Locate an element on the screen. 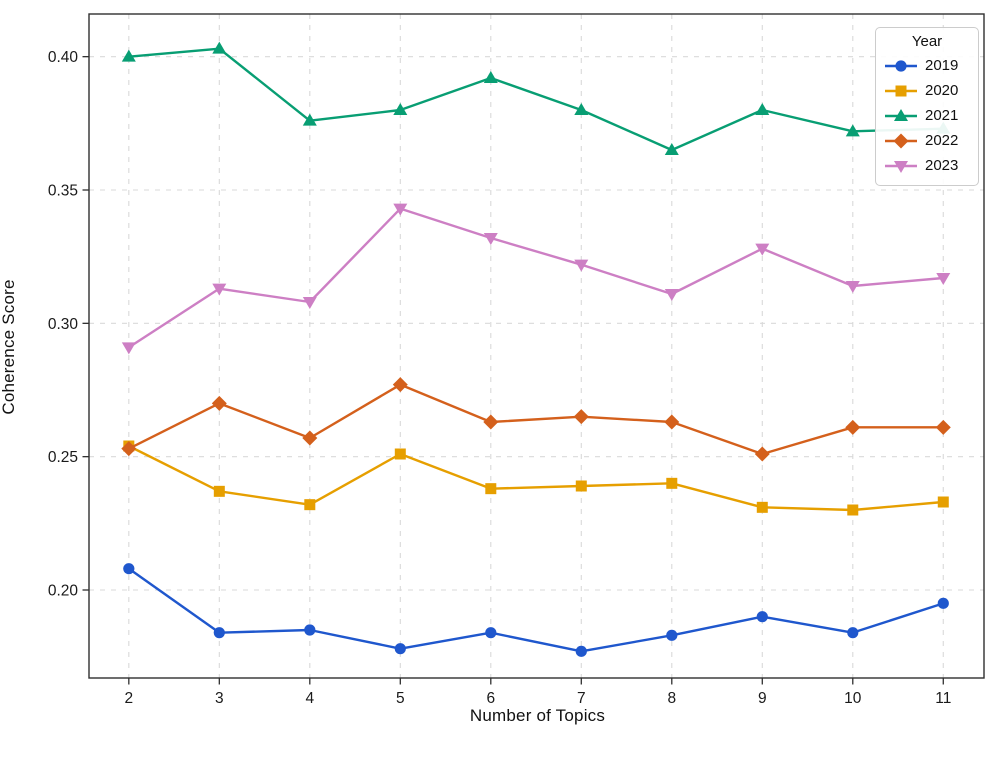 This screenshot has width=1000, height=757. legend-item-2019: 2019 is located at coordinates (927, 65).